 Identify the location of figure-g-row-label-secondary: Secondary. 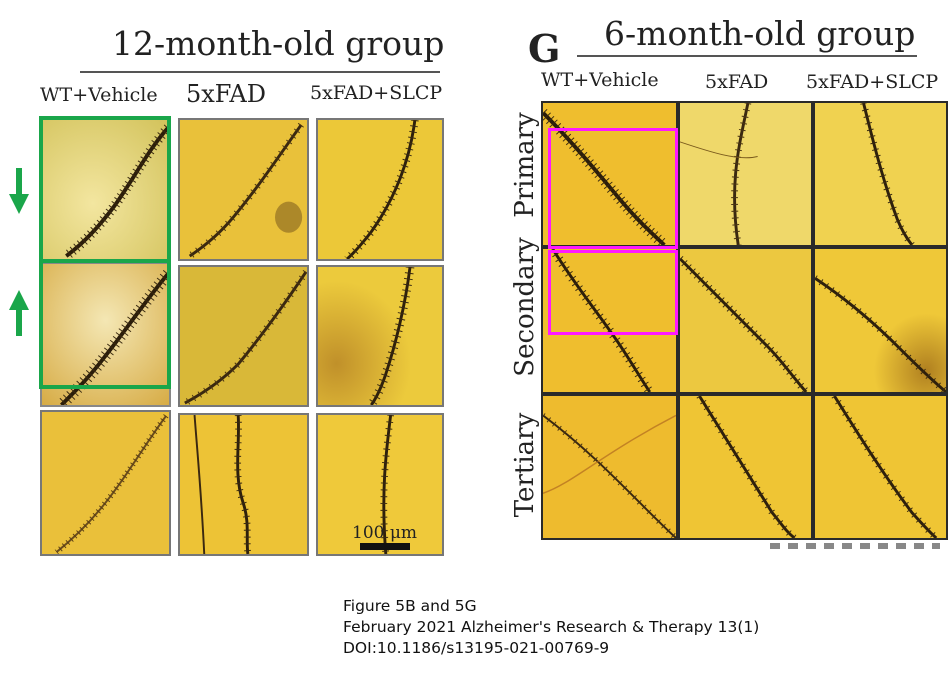
(525, 307).